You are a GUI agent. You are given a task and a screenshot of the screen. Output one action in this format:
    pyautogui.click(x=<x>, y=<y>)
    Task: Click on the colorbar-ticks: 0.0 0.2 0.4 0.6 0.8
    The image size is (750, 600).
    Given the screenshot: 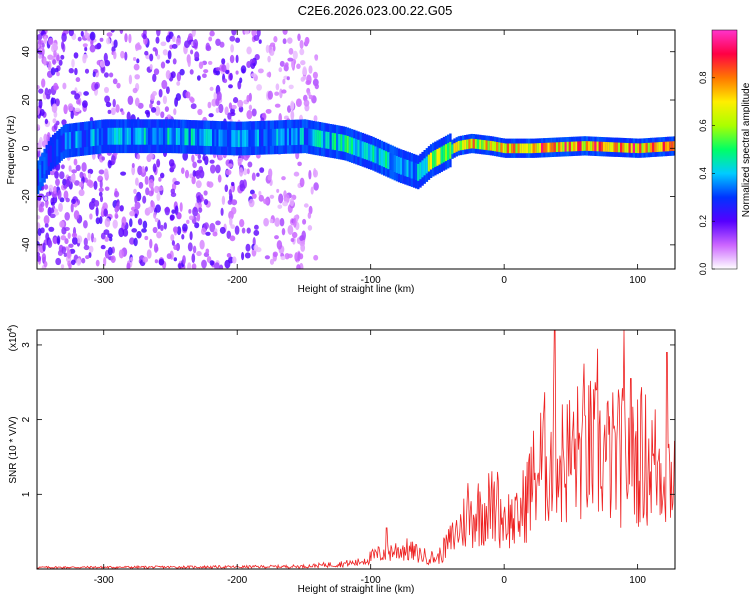 What is the action you would take?
    pyautogui.click(x=706, y=173)
    